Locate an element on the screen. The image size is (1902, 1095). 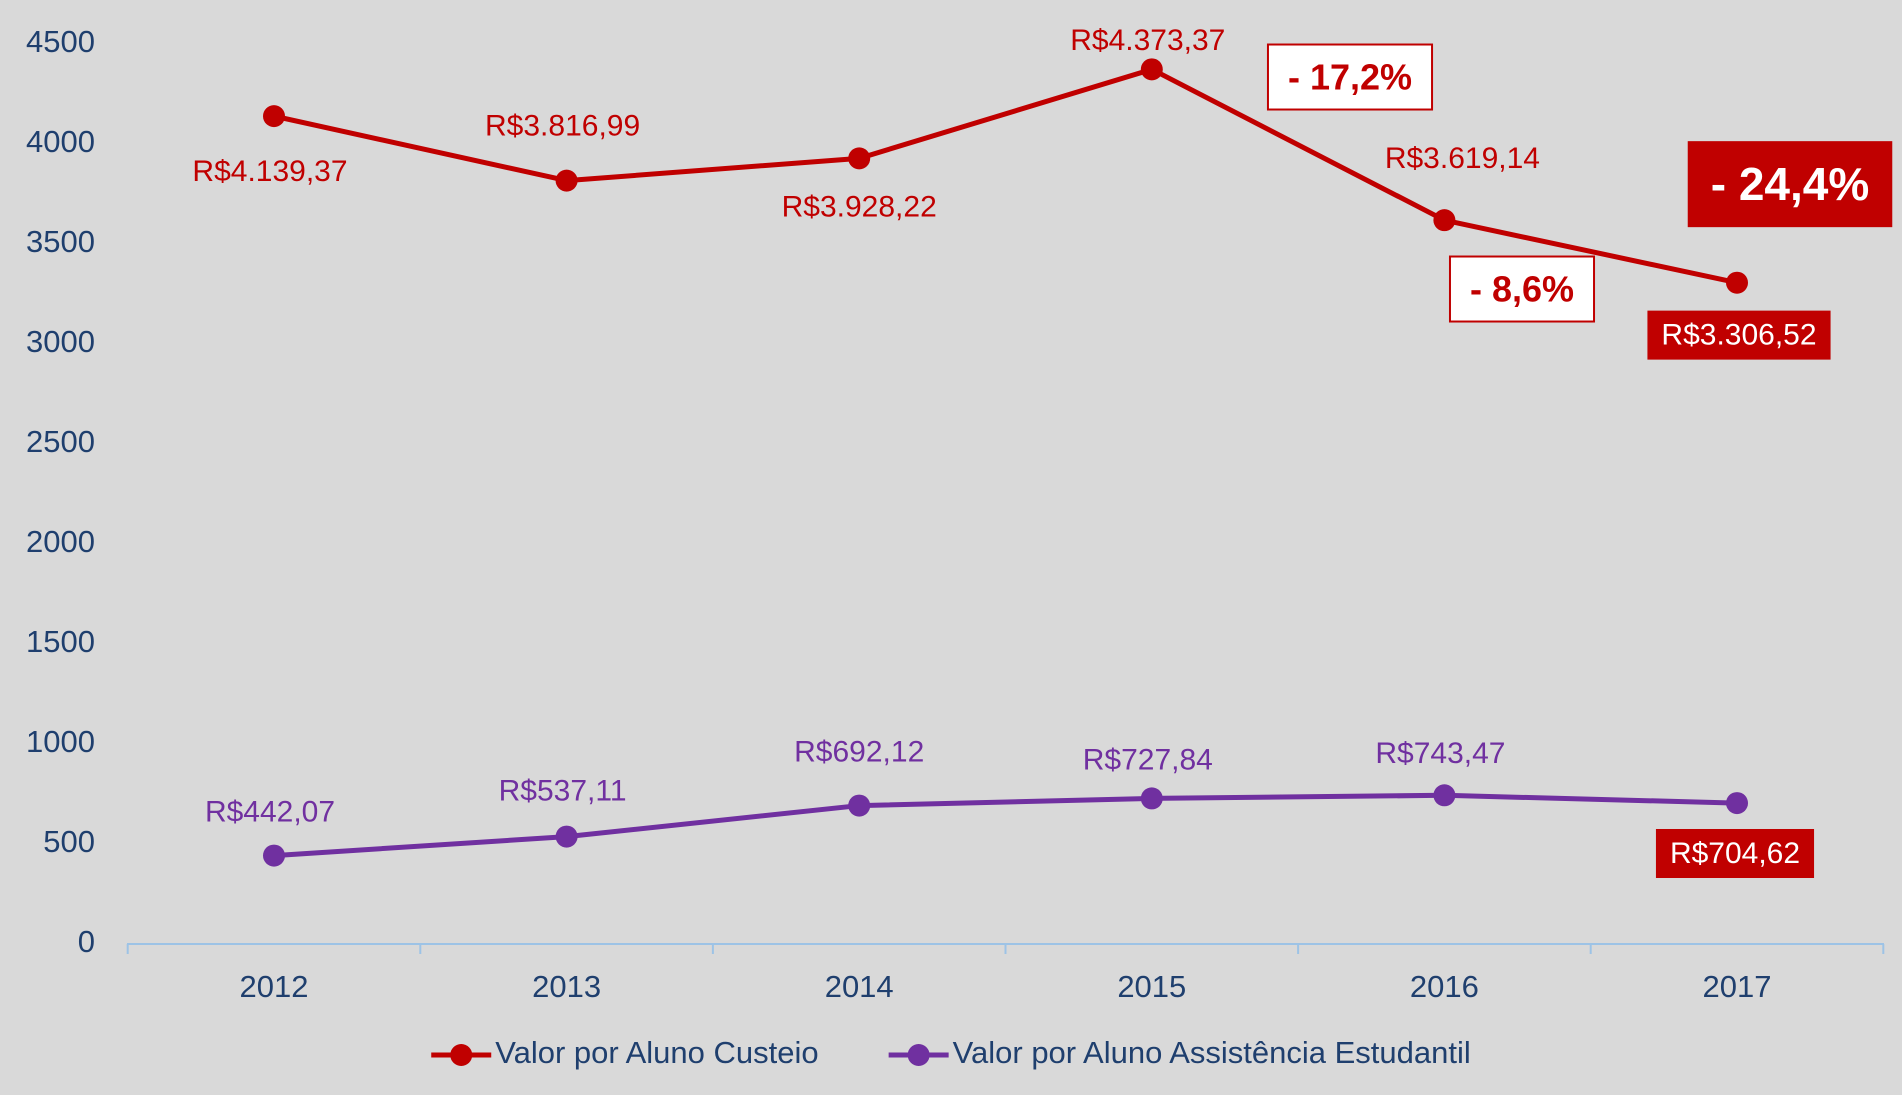
y-tick-label: 1500 is located at coordinates (60, 641).